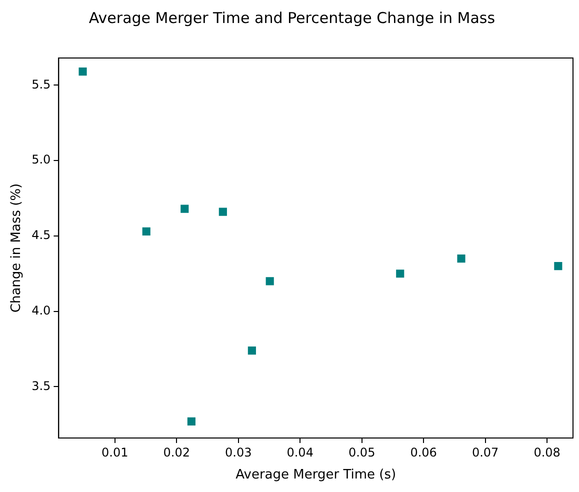 Image resolution: width=579 pixels, height=492 pixels. I want to click on y-tick-label: 3.5, so click(41, 385).